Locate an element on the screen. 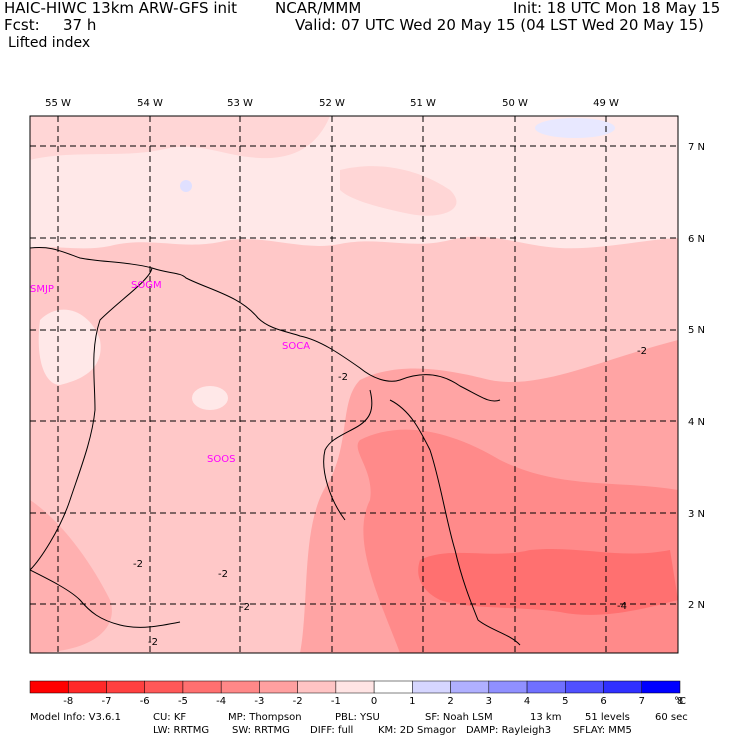  colorbar-tick-label: 2 is located at coordinates (450, 701).